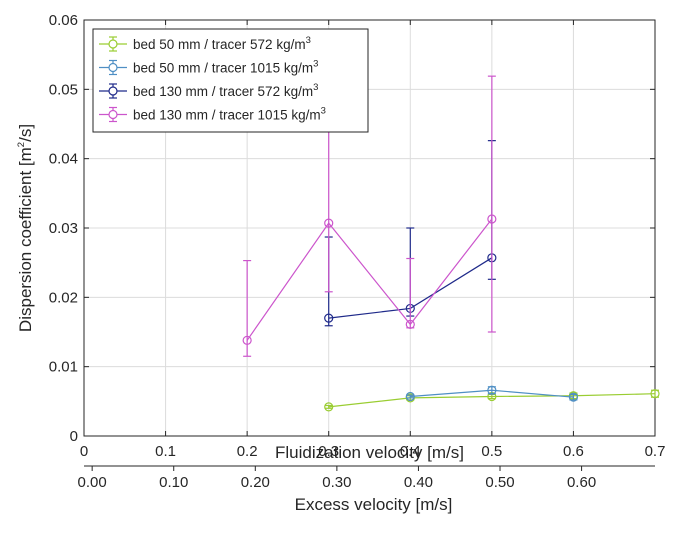 Image resolution: width=678 pixels, height=545 pixels. I want to click on secondary-tick-label: 0.20, so click(255, 482).